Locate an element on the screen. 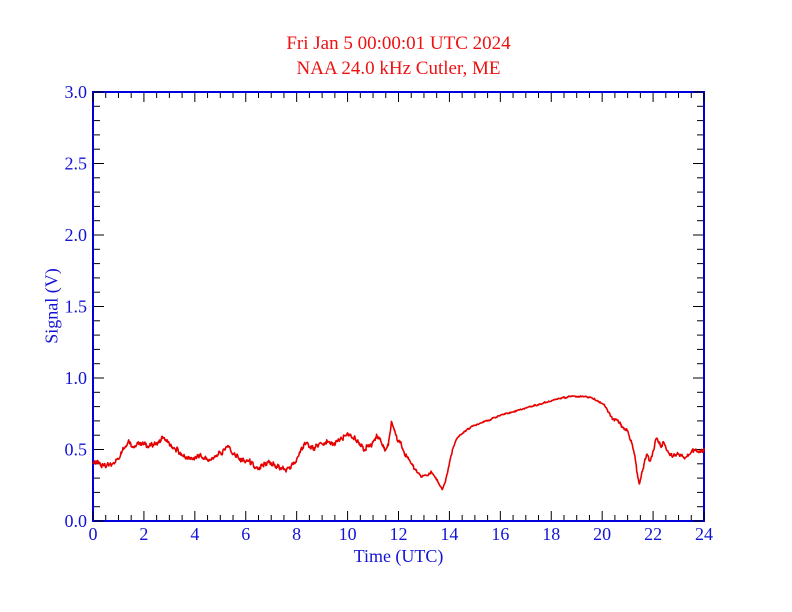  x-tick-label: 24 is located at coordinates (704, 534).